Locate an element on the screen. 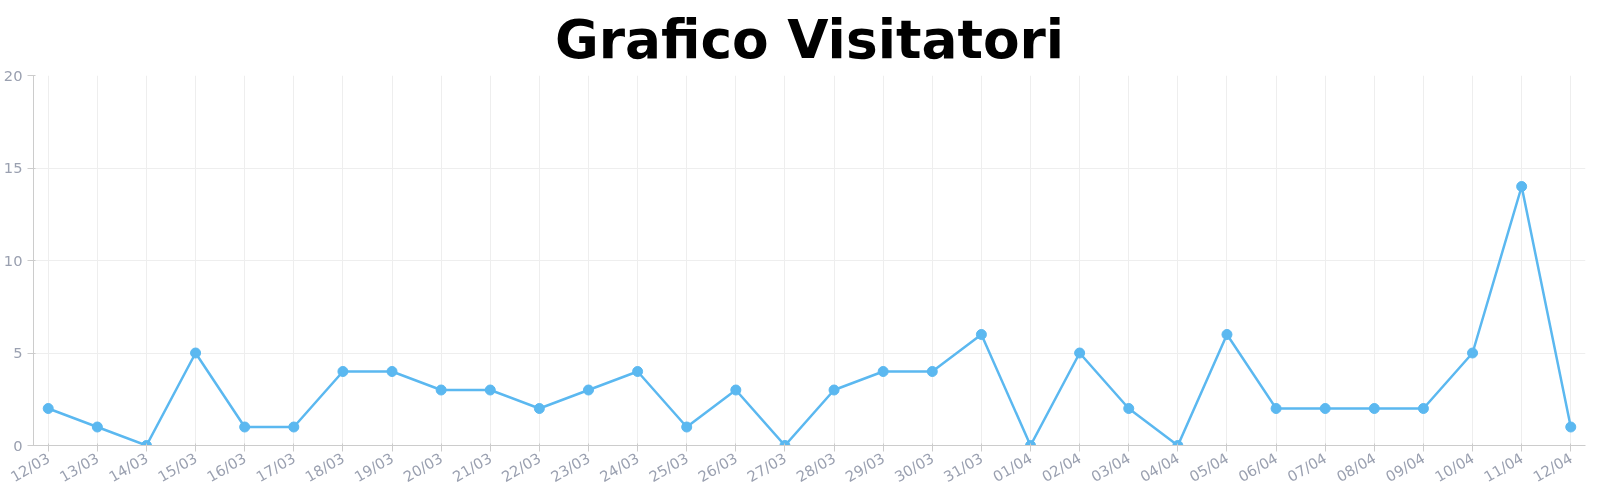 Image resolution: width=1600 pixels, height=500 pixels. y-tick-label: 15 is located at coordinates (13, 167).